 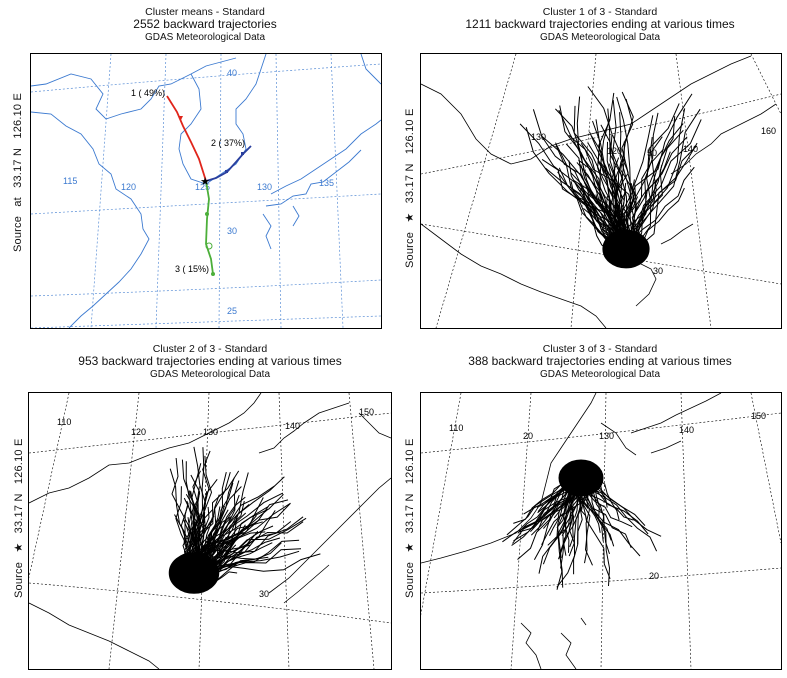 What do you see at coordinates (600, 374) in the screenshot?
I see `panel-4-data-source: GDAS Meteorological Data` at bounding box center [600, 374].